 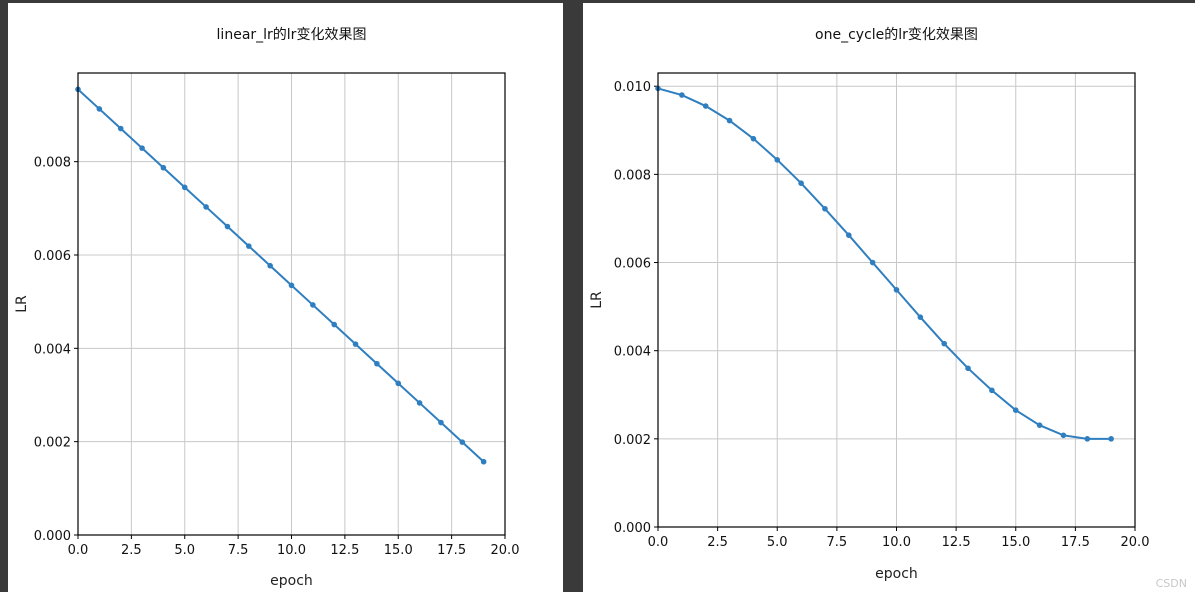 I want to click on watermark: CSDN, so click(x=1171, y=583).